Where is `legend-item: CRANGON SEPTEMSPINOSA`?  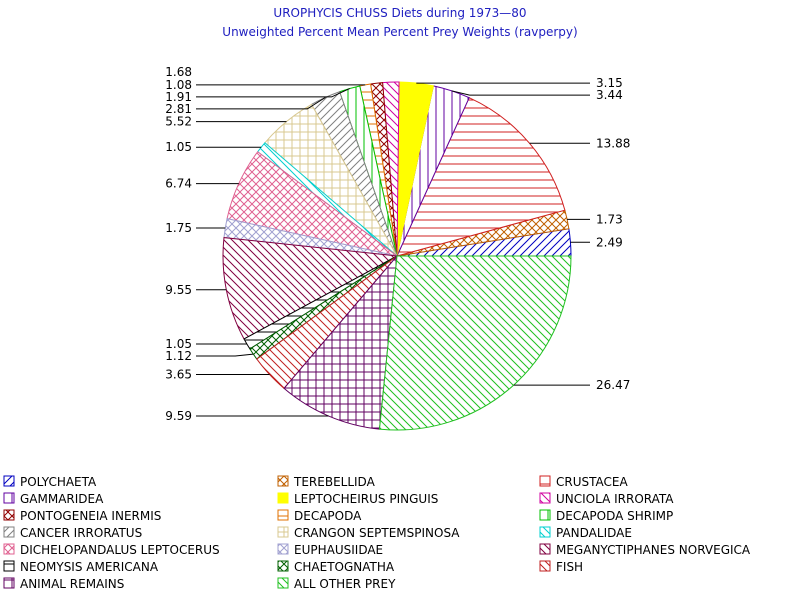
legend-item: CRANGON SEPTEMSPINOSA is located at coordinates (368, 533).